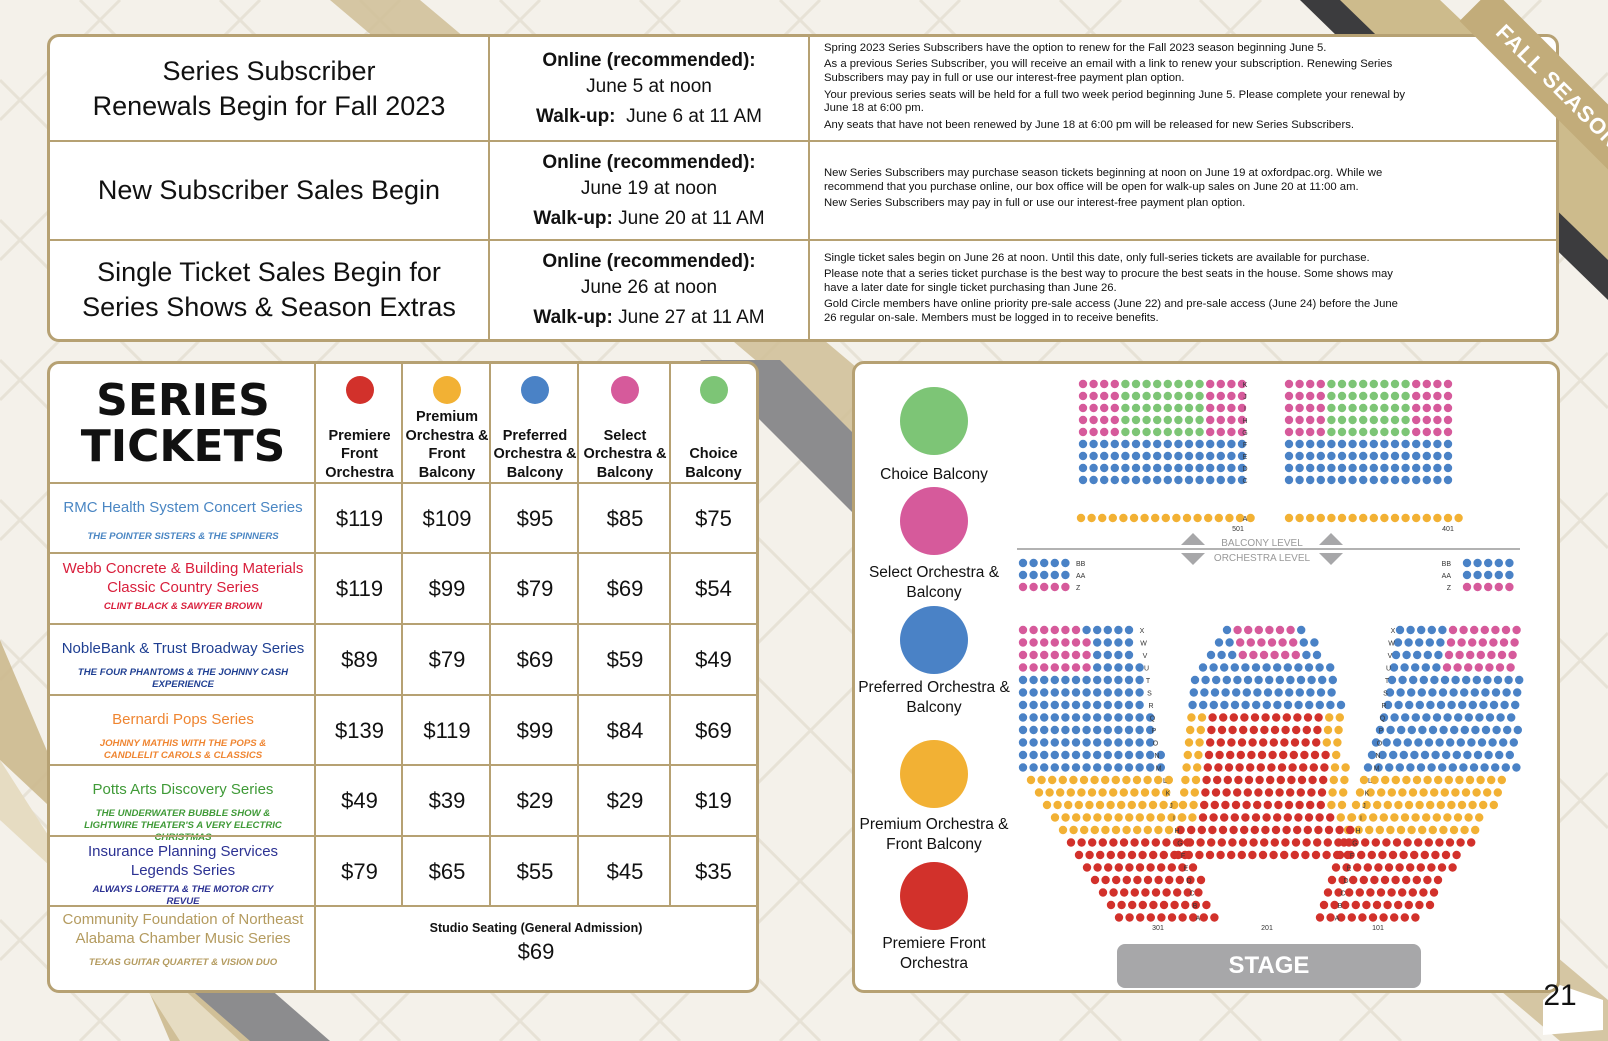  I want to click on row-divider, so click(403, 695).